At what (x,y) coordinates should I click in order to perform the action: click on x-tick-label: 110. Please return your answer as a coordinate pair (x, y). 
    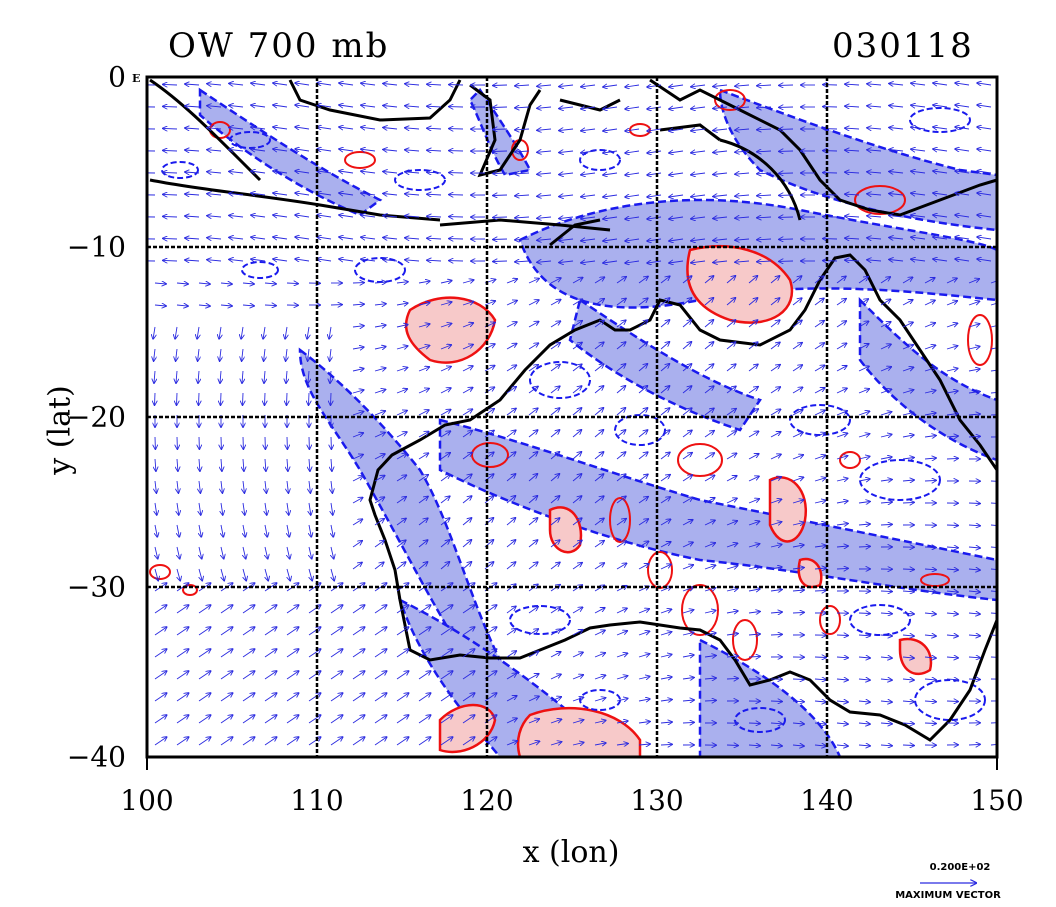
    Looking at the image, I should click on (317, 800).